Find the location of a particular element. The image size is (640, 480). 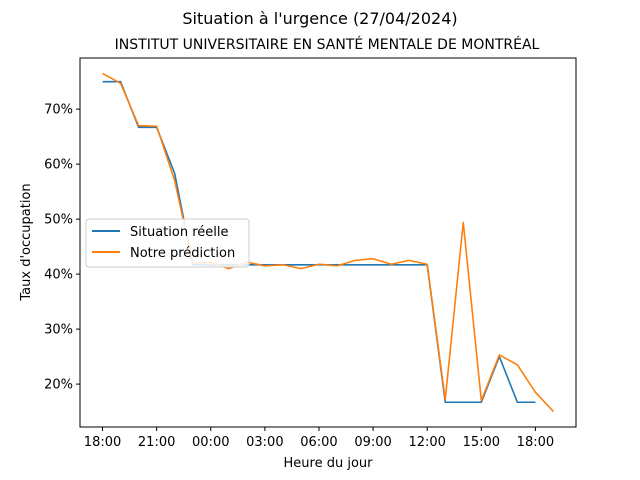

chart-title: Situation à l'urgence (27/04/2024) is located at coordinates (319, 18).